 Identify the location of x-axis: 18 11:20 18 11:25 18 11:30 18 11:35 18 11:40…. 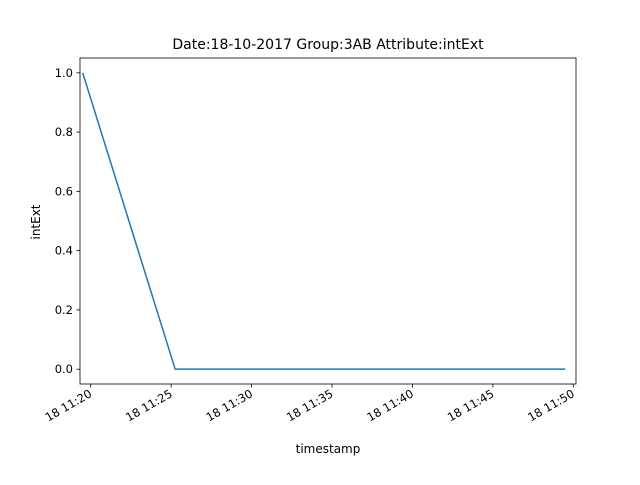
(310, 404).